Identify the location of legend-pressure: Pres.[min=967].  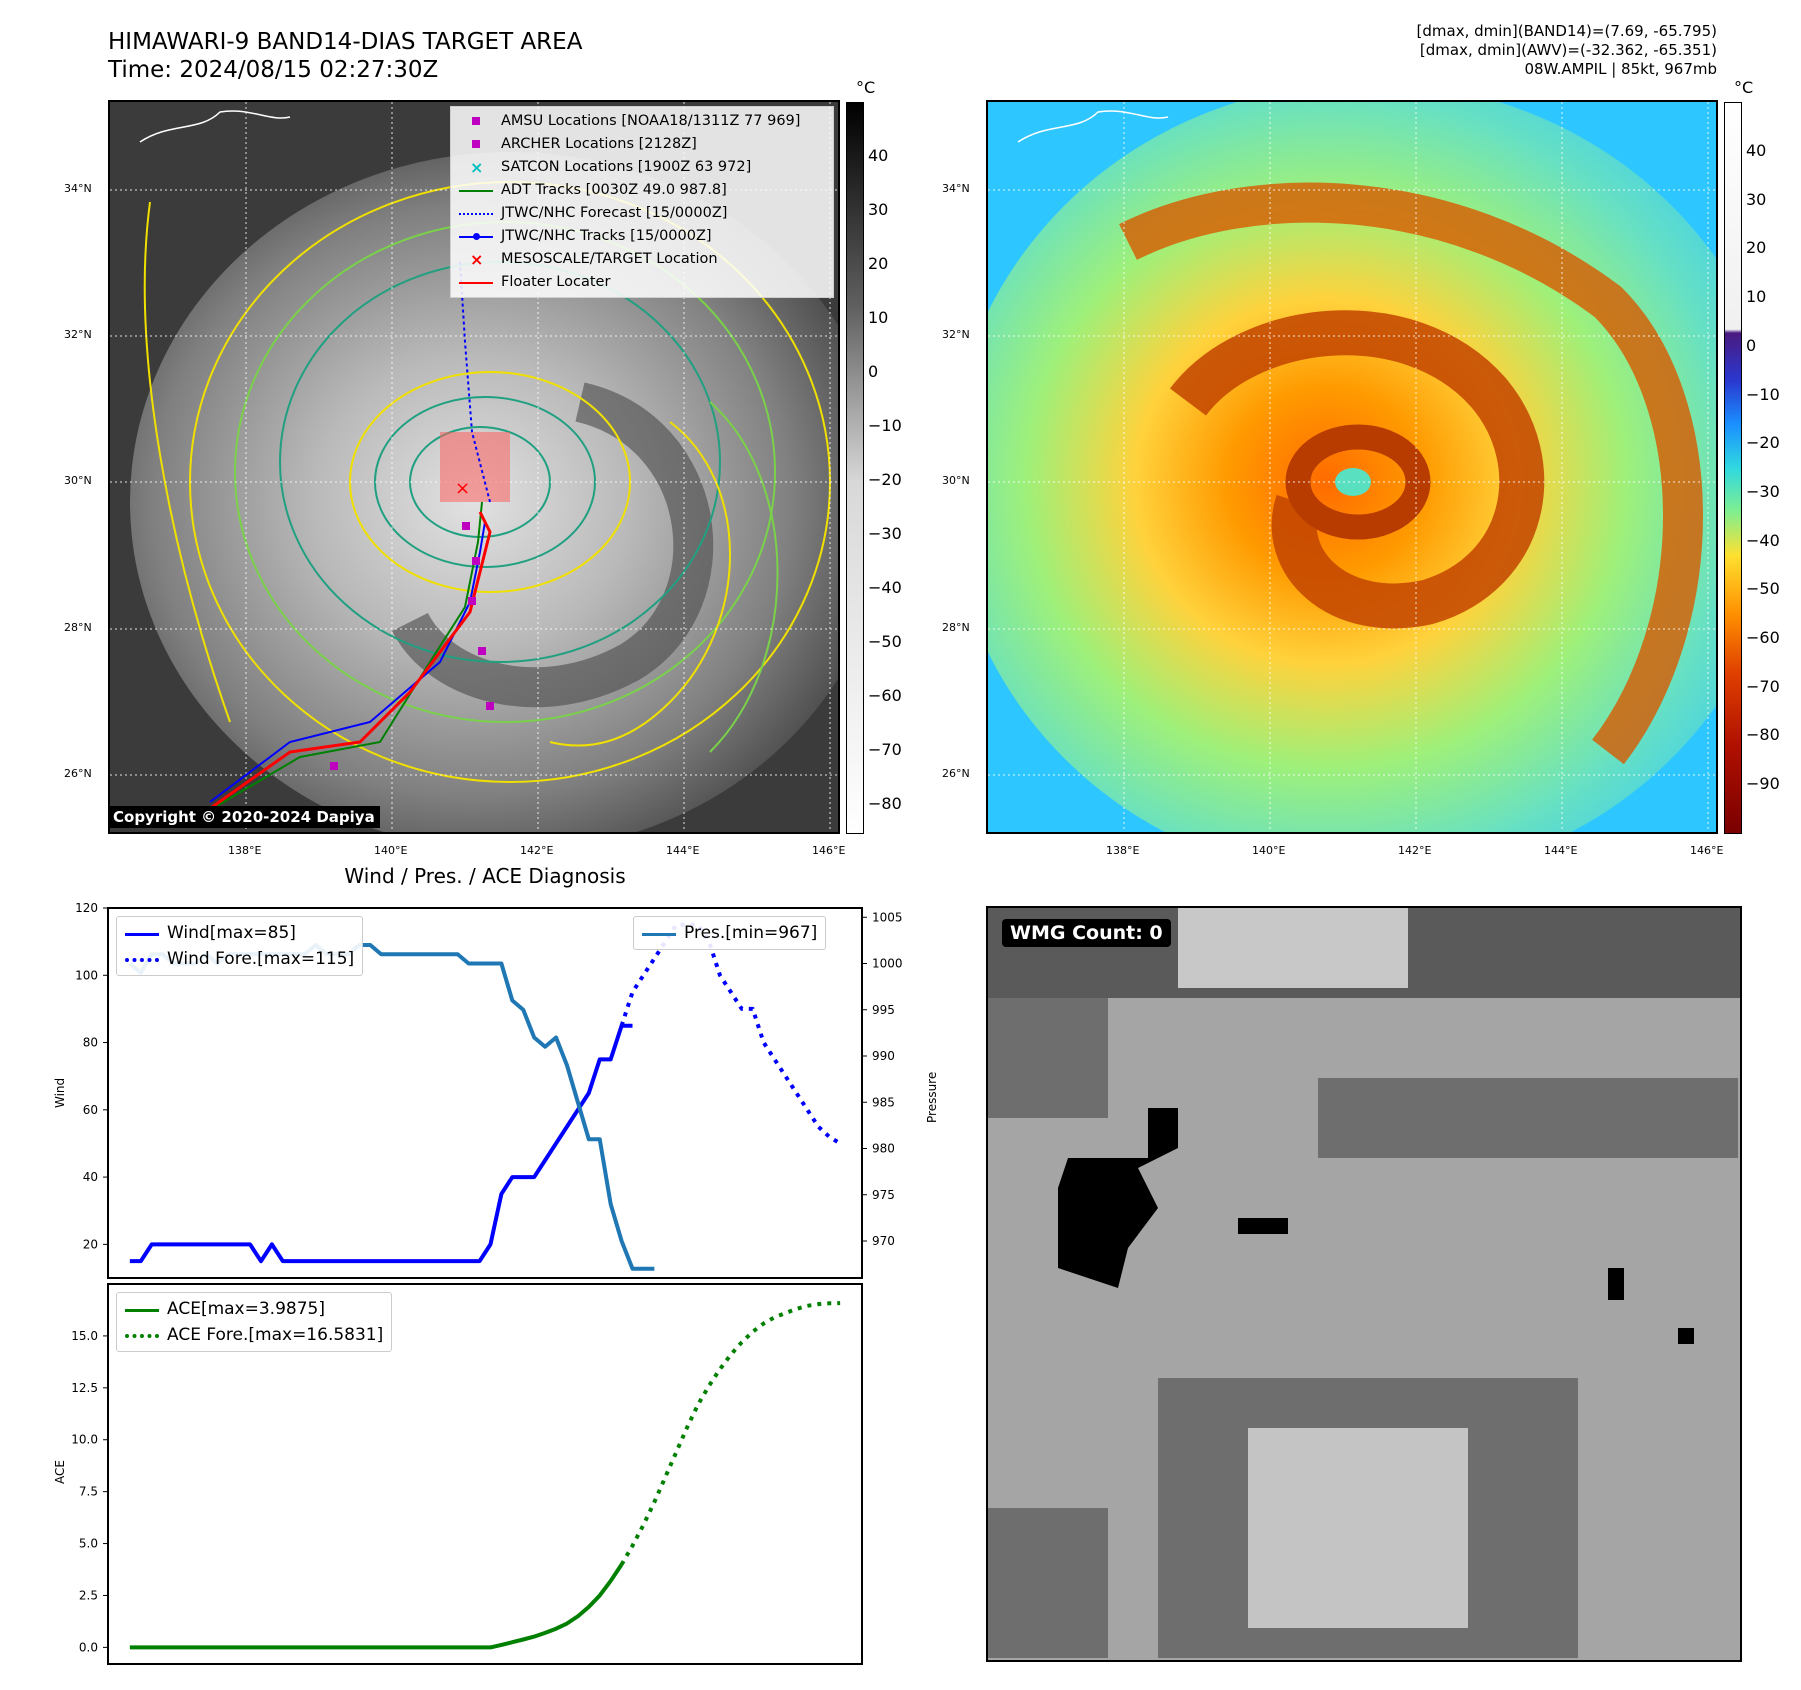
(729, 933).